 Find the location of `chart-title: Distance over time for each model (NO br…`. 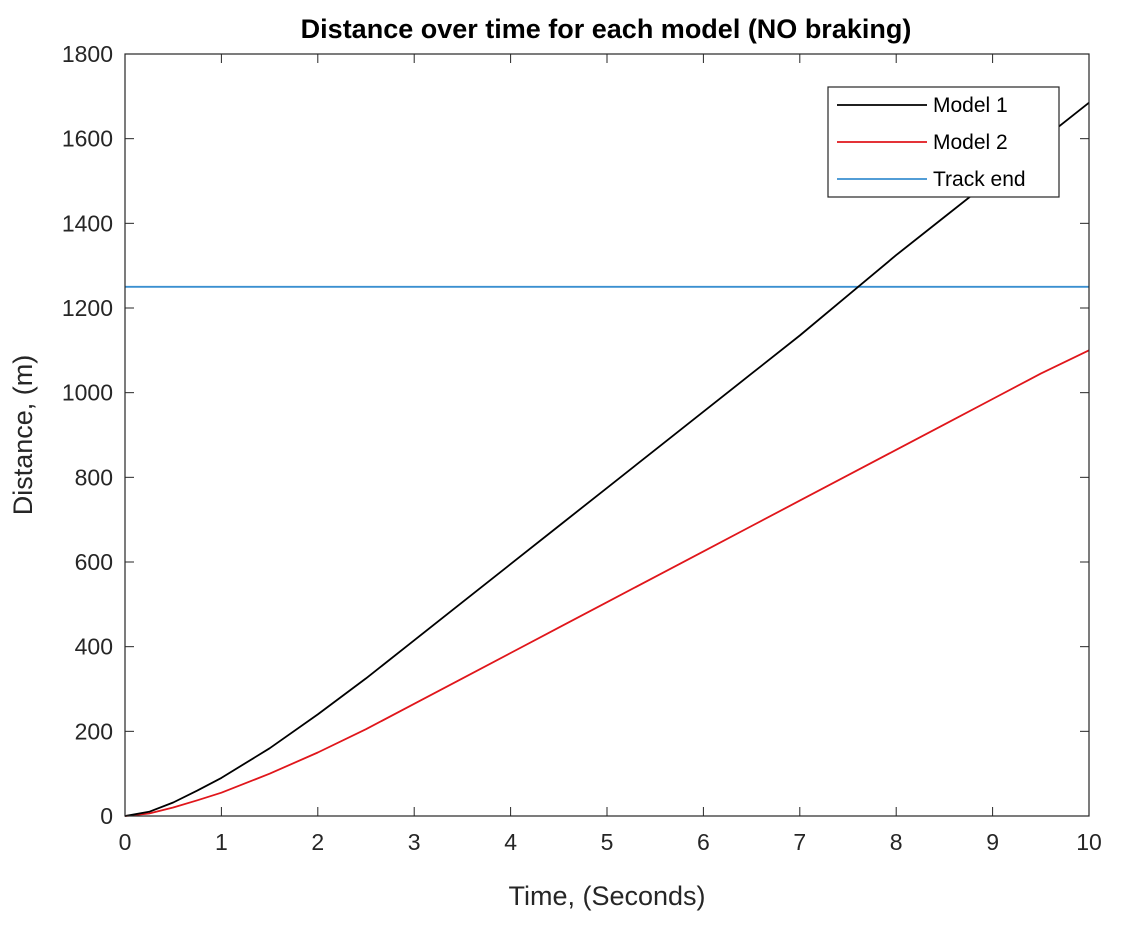

chart-title: Distance over time for each model (NO br… is located at coordinates (606, 29).